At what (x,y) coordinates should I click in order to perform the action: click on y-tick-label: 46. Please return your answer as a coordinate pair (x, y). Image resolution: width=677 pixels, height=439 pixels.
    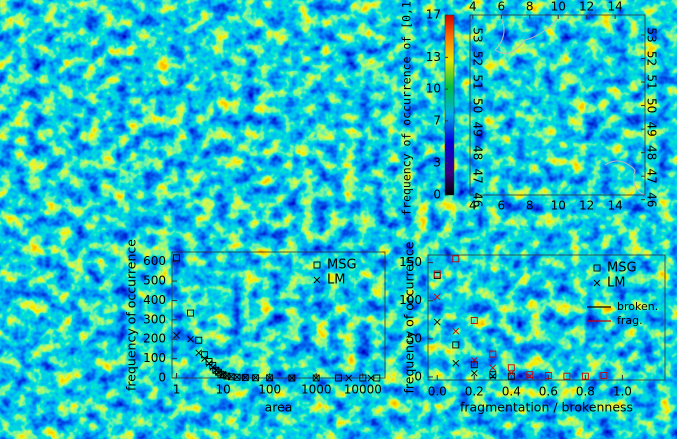
    Looking at the image, I should click on (359, 199).